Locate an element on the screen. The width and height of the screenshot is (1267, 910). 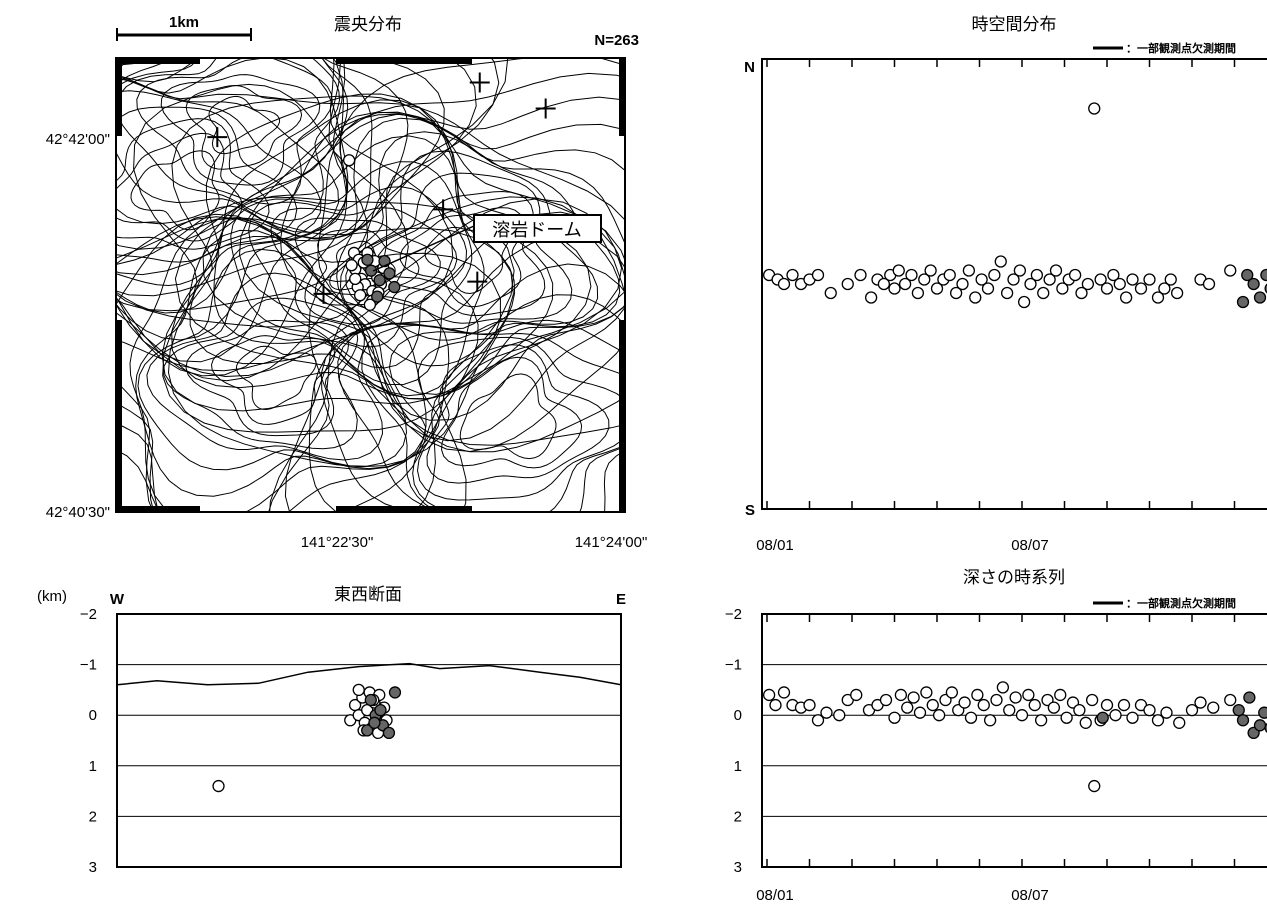
north-label: N is located at coordinates (749, 67).